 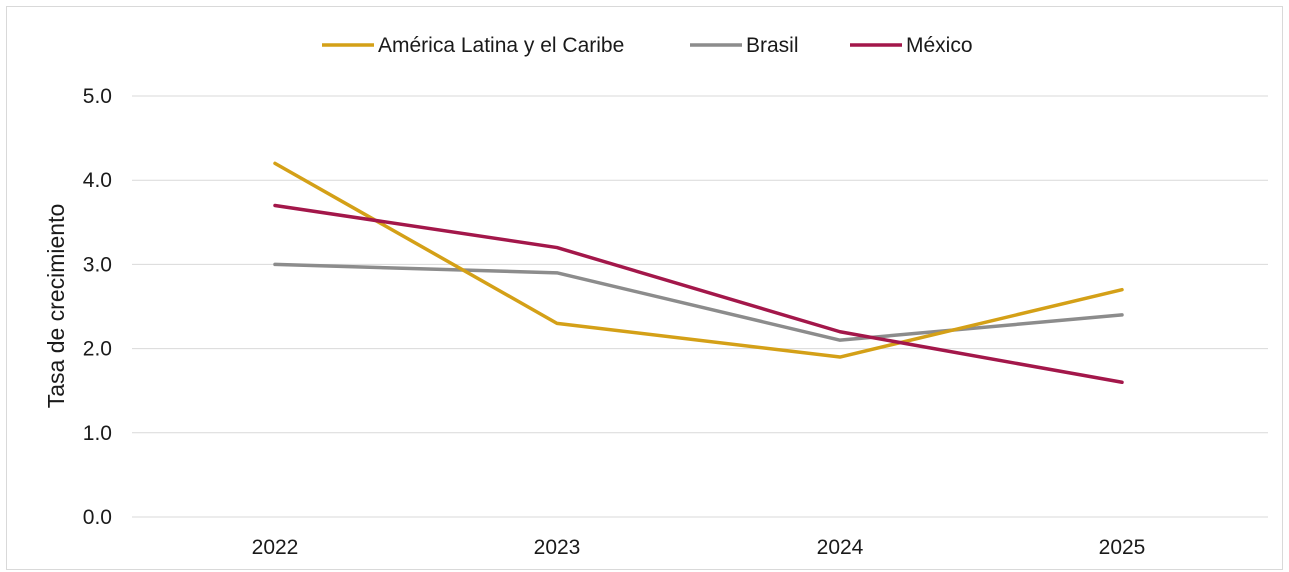 What do you see at coordinates (557, 547) in the screenshot?
I see `x-tick-label: 2023` at bounding box center [557, 547].